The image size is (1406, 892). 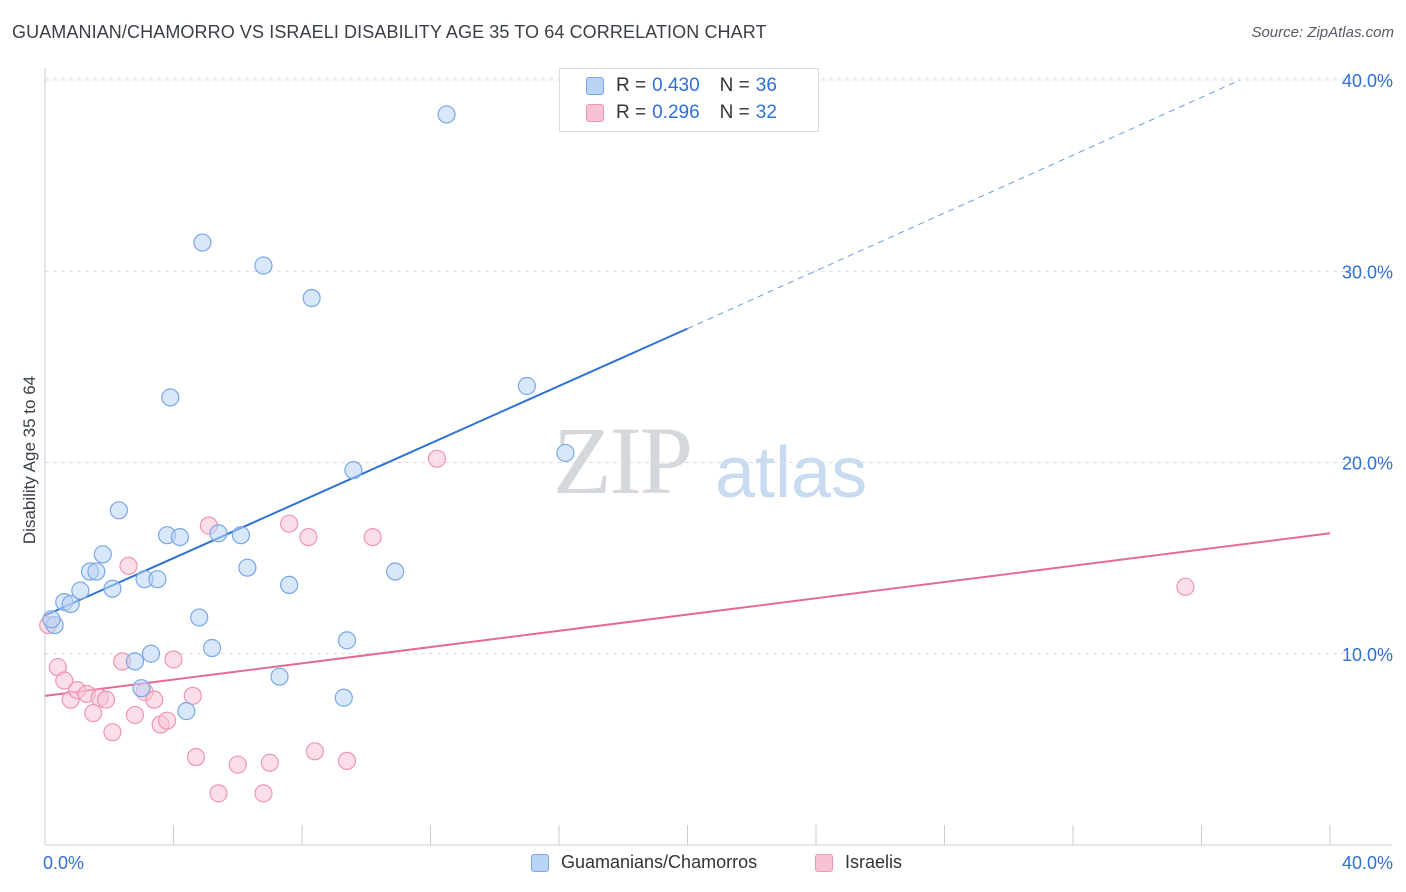 I want to click on watermark-atlas: atlas, so click(x=791, y=473).